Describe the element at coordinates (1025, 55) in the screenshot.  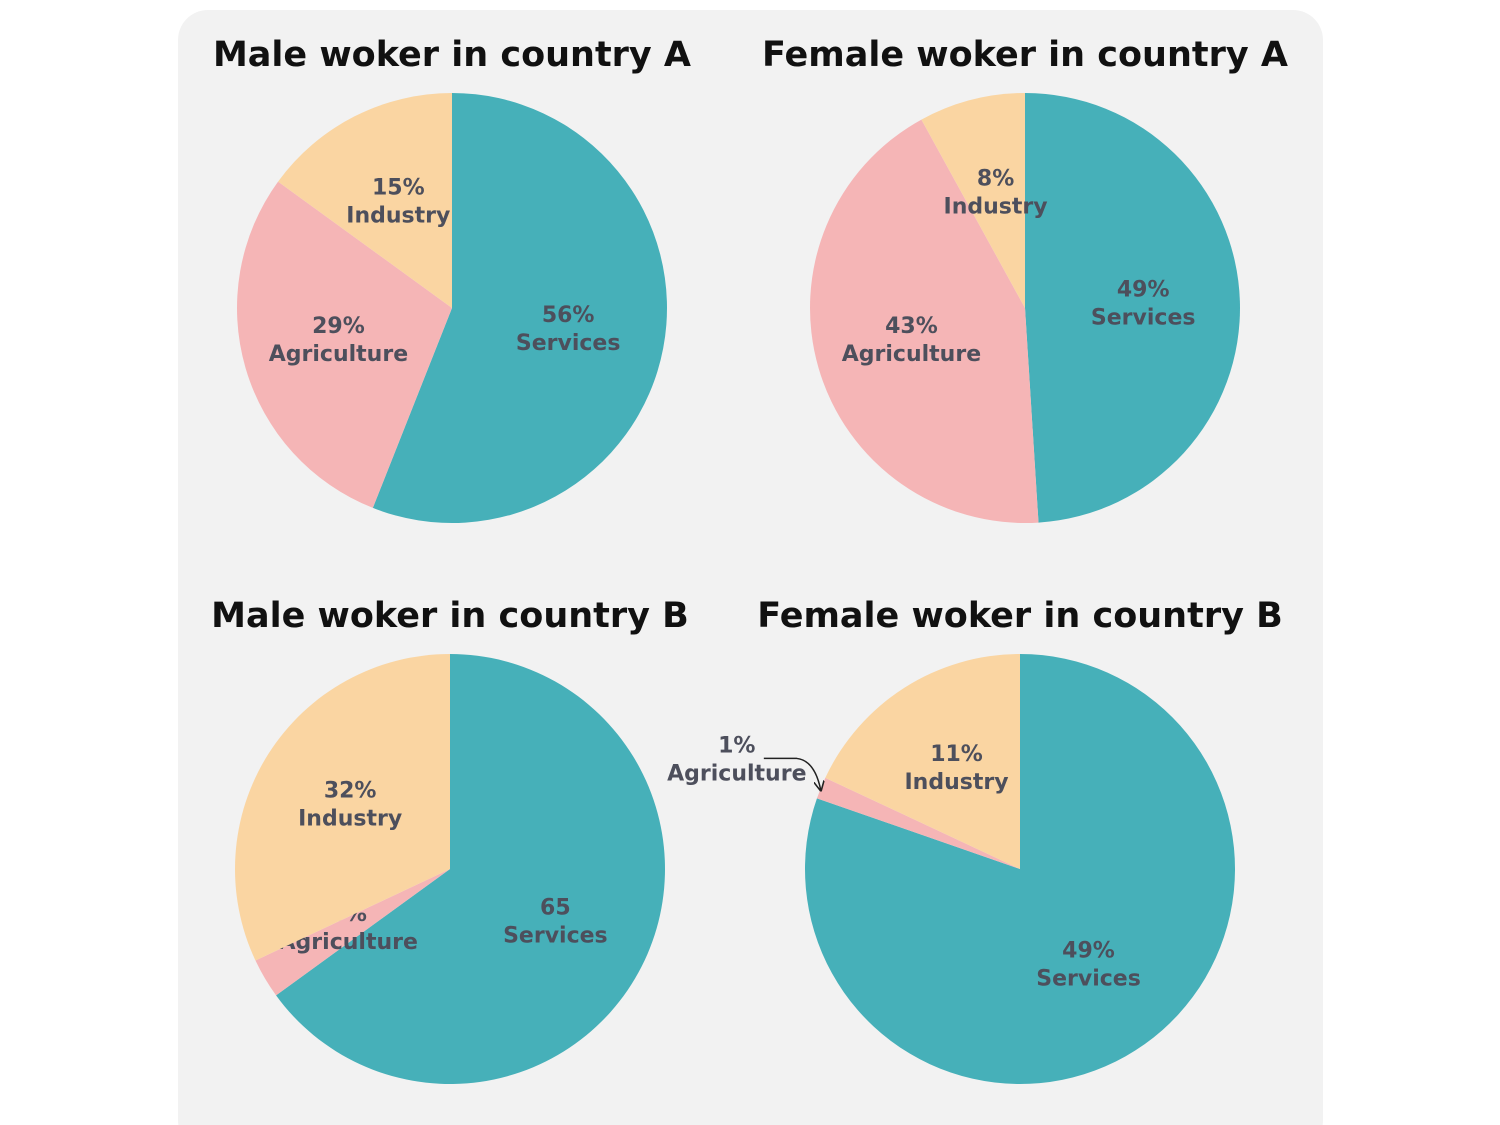
I see `chart-title: Female woker in country A` at that location.